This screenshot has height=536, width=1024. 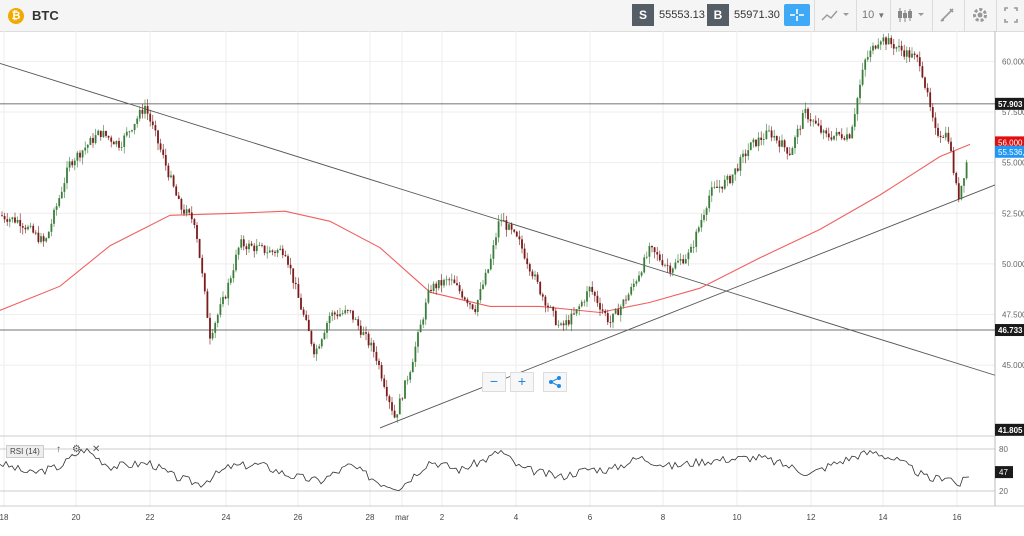 I want to click on y-tick-label: 52.500, so click(x=1013, y=213).